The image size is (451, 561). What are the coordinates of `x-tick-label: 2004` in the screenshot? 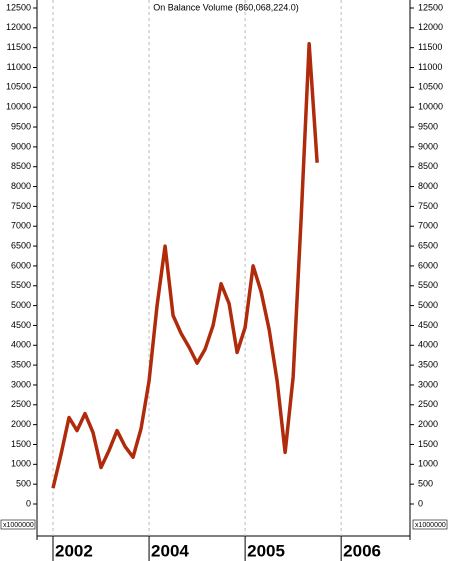 It's located at (170, 550).